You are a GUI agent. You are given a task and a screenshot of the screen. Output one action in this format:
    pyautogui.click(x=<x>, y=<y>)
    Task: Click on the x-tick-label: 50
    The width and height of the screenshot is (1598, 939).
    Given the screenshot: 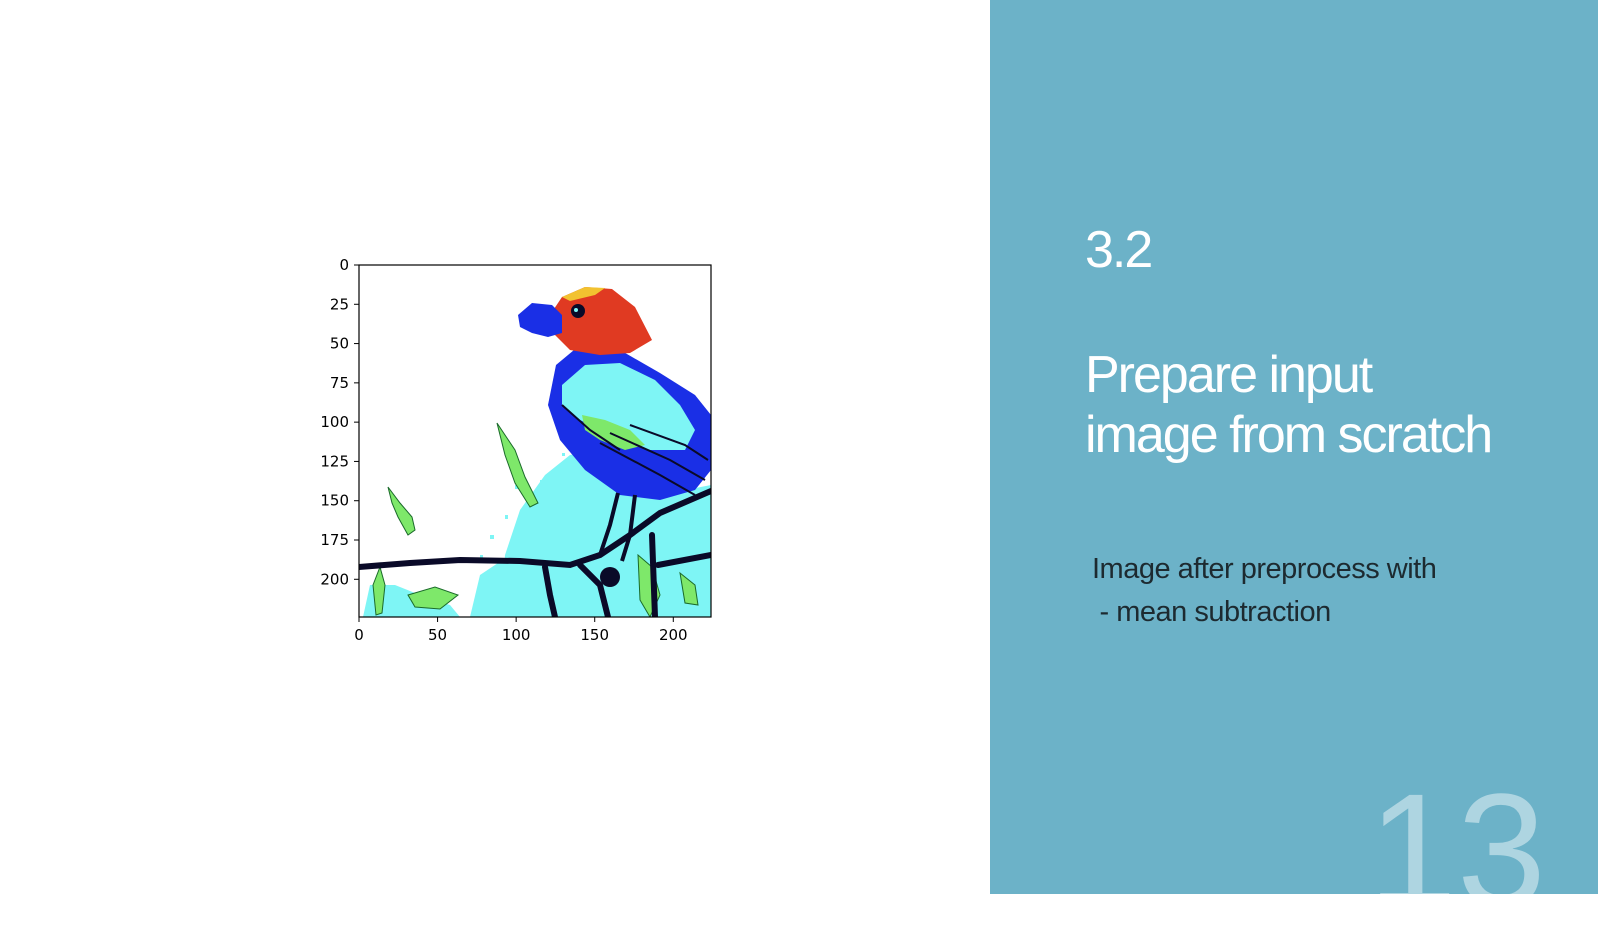 What is the action you would take?
    pyautogui.click(x=437, y=635)
    